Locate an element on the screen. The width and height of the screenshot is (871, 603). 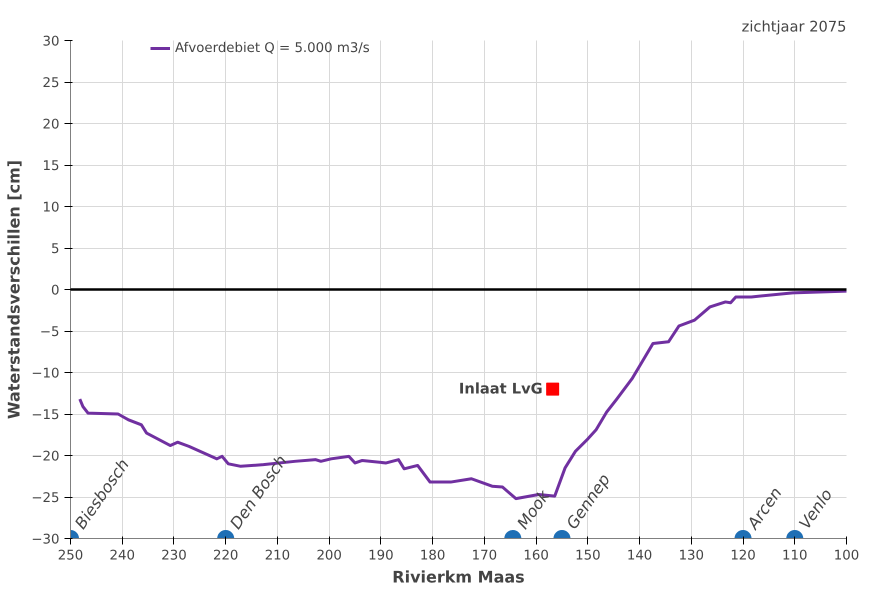
x-tick-label: 240 is located at coordinates (122, 556).